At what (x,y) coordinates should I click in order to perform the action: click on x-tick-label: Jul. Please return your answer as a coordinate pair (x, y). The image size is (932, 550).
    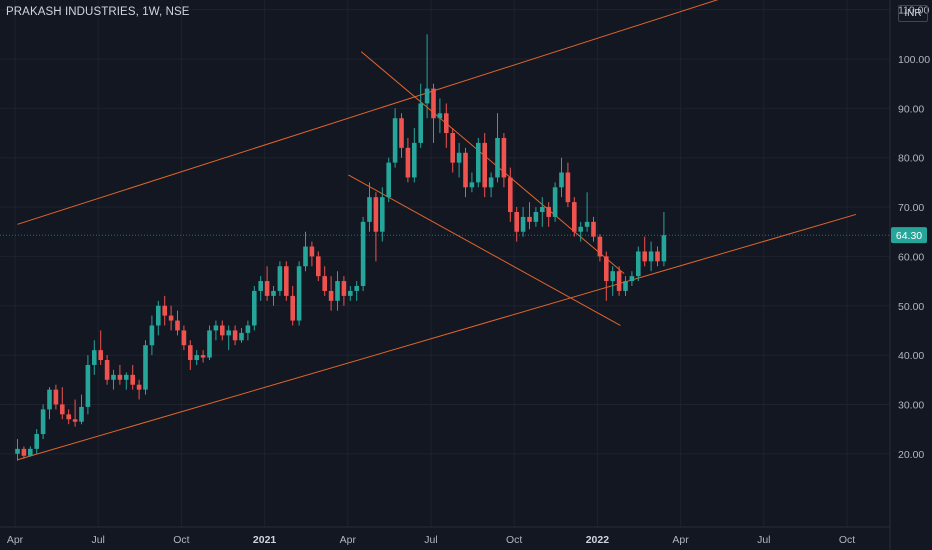
    Looking at the image, I should click on (430, 540).